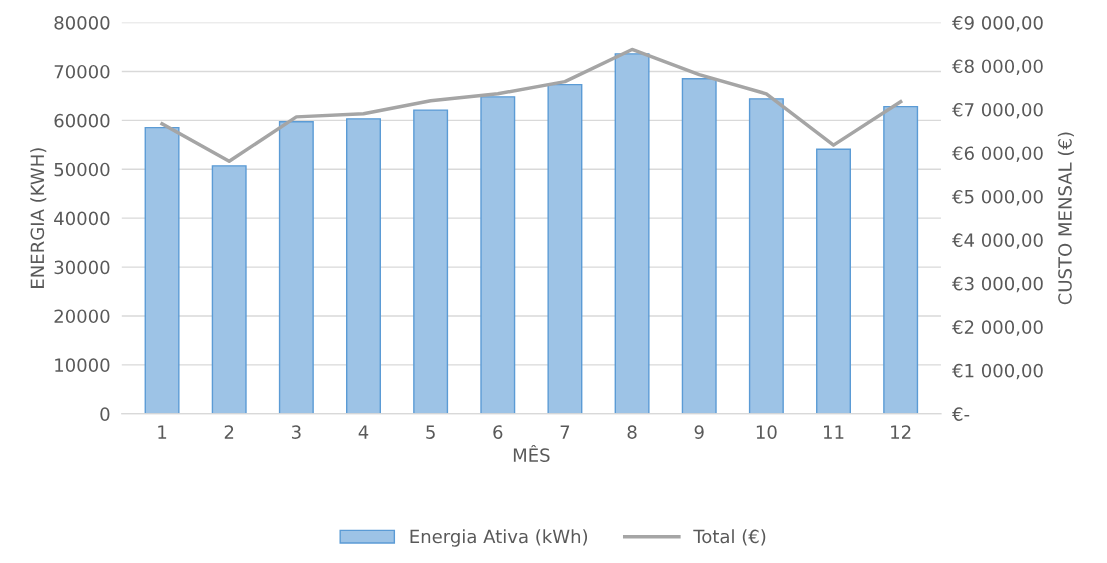  Describe the element at coordinates (296, 432) in the screenshot. I see `x-tick-label: 3` at that location.